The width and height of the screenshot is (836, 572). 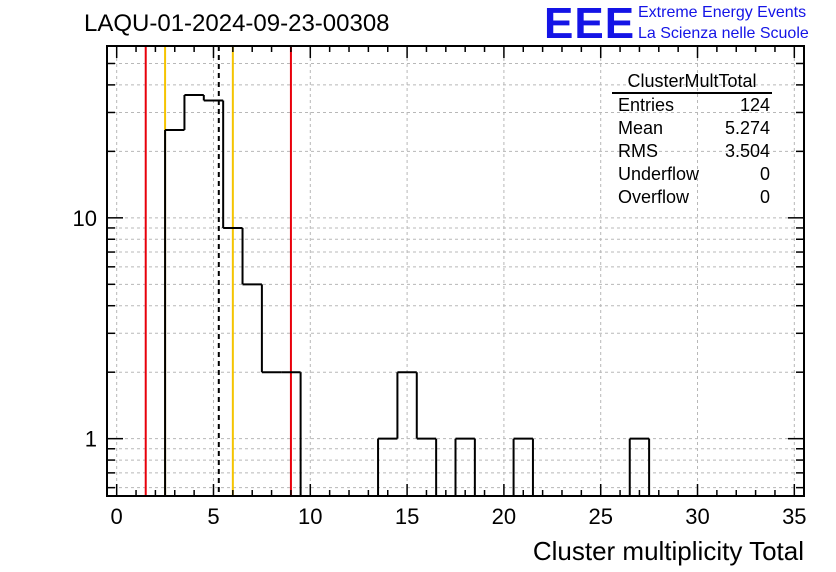 What do you see at coordinates (747, 151) in the screenshot?
I see `stats-value: 3.504` at bounding box center [747, 151].